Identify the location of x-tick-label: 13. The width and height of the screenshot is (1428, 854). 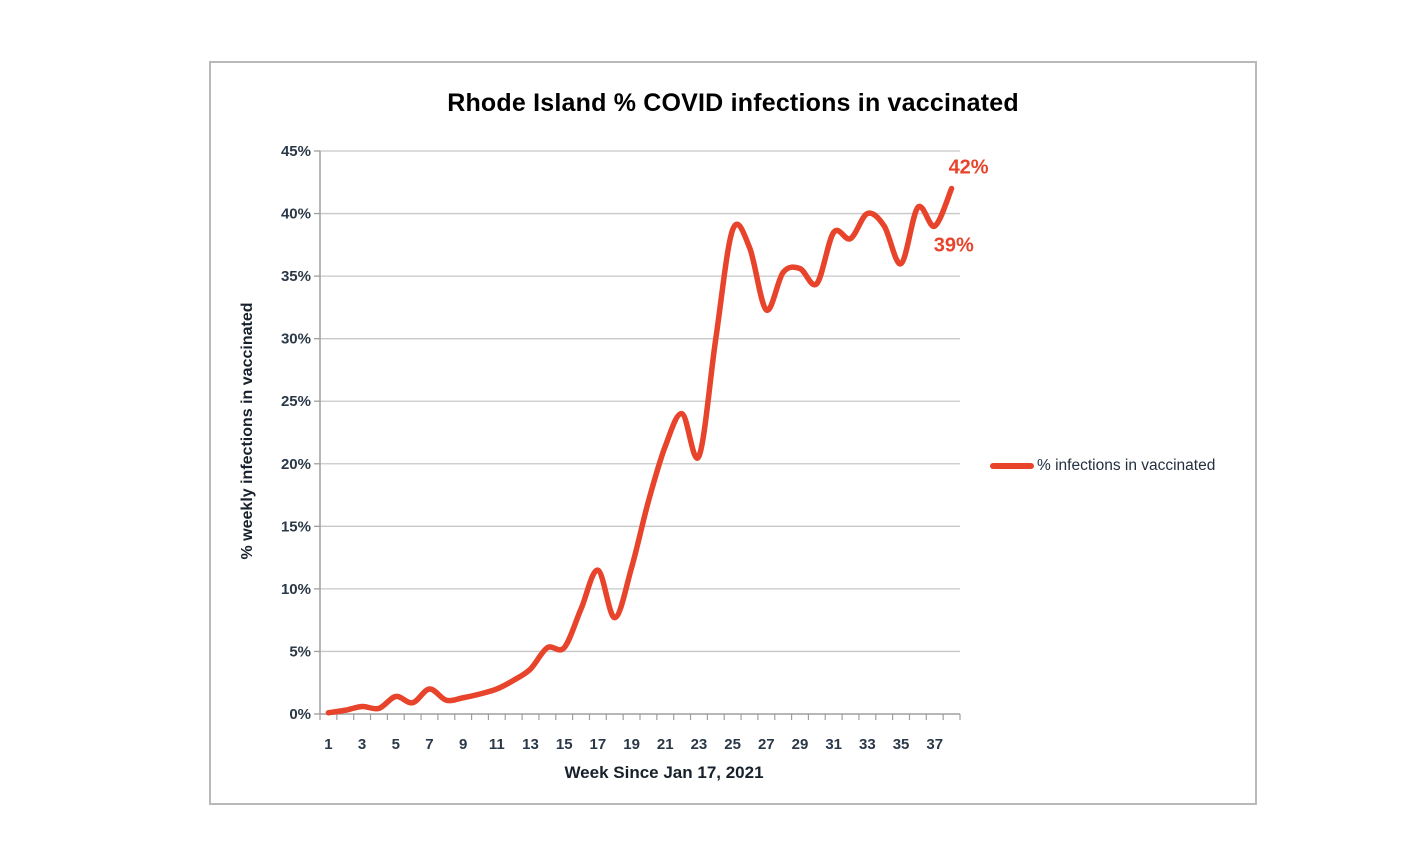
(530, 744).